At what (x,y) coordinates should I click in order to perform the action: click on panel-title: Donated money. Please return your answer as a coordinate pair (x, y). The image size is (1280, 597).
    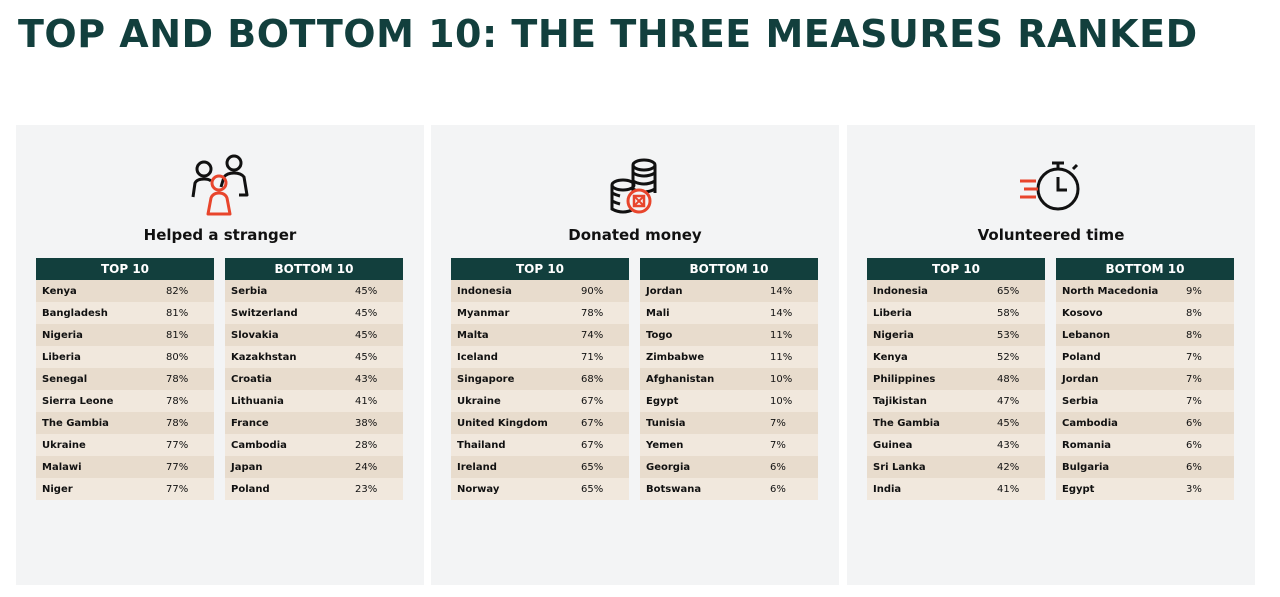
    Looking at the image, I should click on (635, 235).